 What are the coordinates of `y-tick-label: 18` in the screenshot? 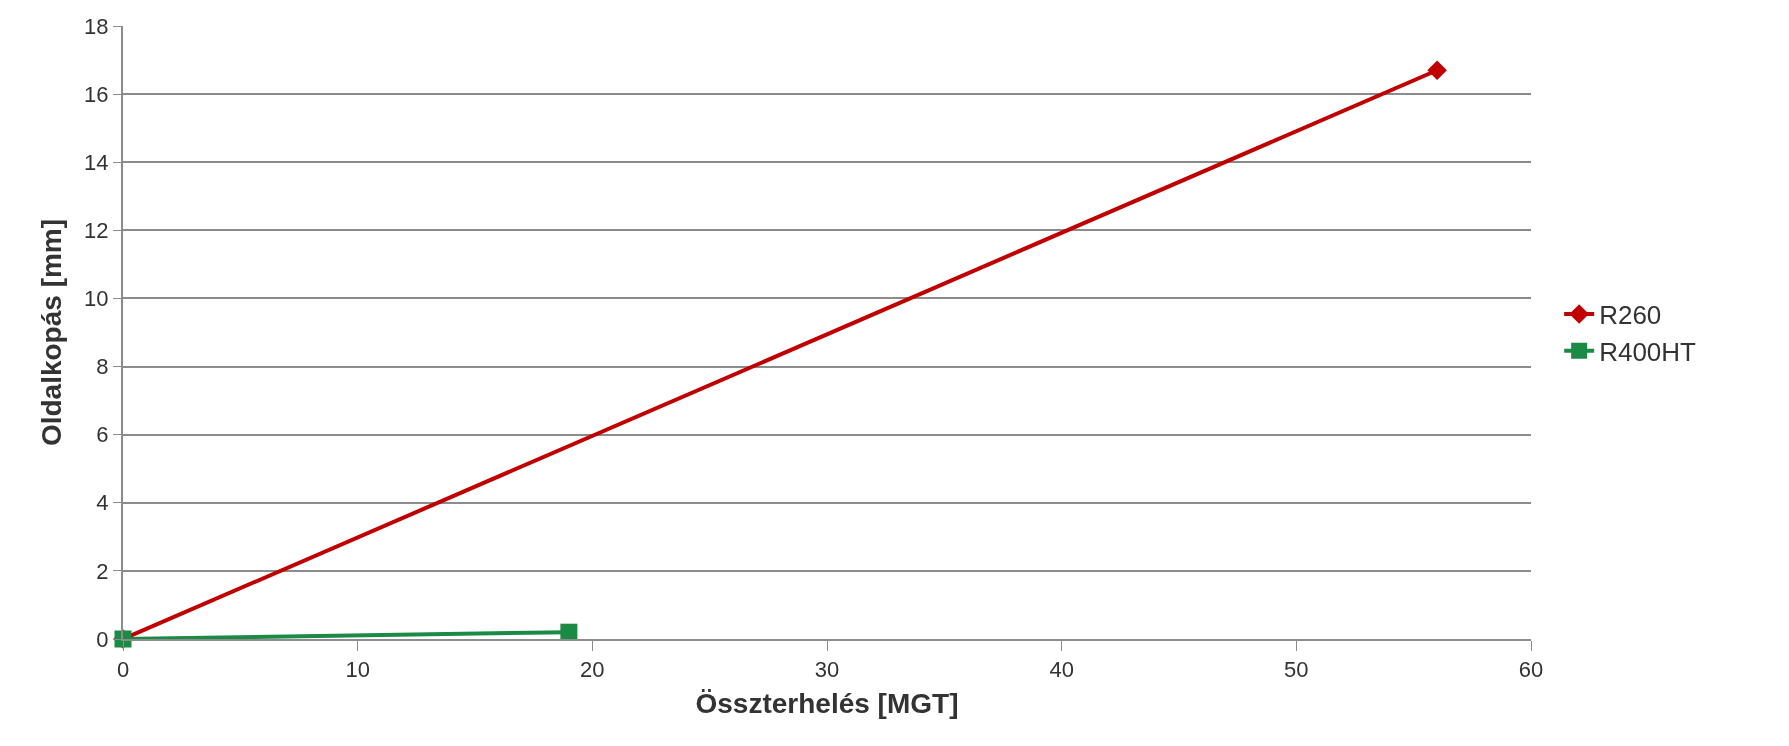 It's located at (96, 26).